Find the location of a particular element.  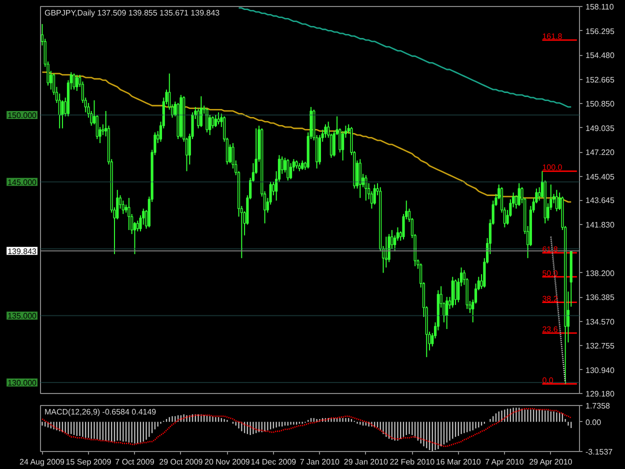

series-label: 161.8 is located at coordinates (552, 37).